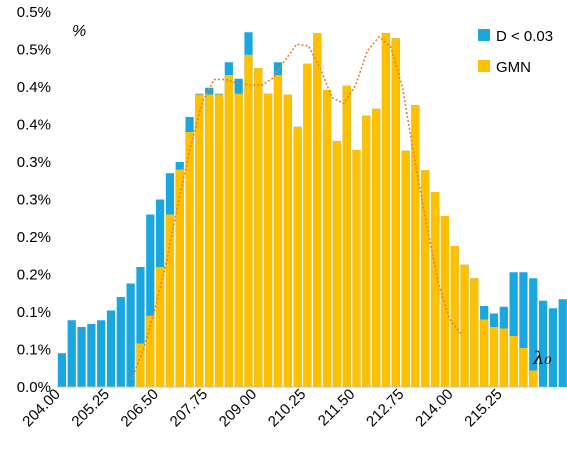  I want to click on unit-label: %, so click(79, 31).